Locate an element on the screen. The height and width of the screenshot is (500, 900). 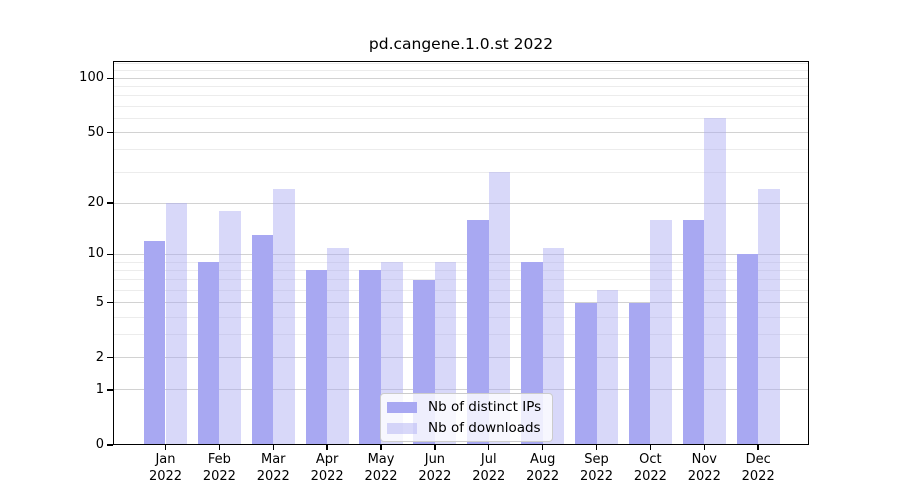
y-tick-label: 50 is located at coordinates (95, 132).